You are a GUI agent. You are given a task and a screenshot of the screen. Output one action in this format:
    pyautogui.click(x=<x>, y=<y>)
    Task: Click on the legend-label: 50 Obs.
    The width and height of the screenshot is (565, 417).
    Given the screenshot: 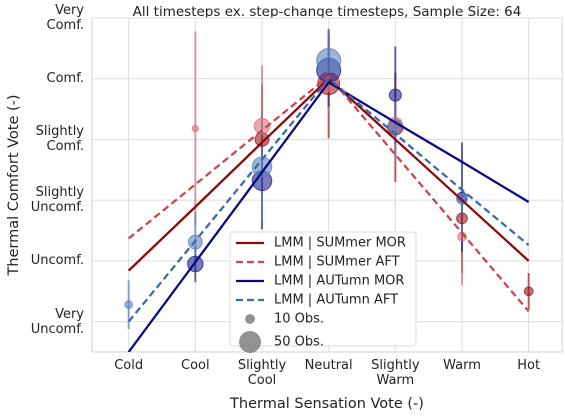 What is the action you would take?
    pyautogui.click(x=299, y=342)
    